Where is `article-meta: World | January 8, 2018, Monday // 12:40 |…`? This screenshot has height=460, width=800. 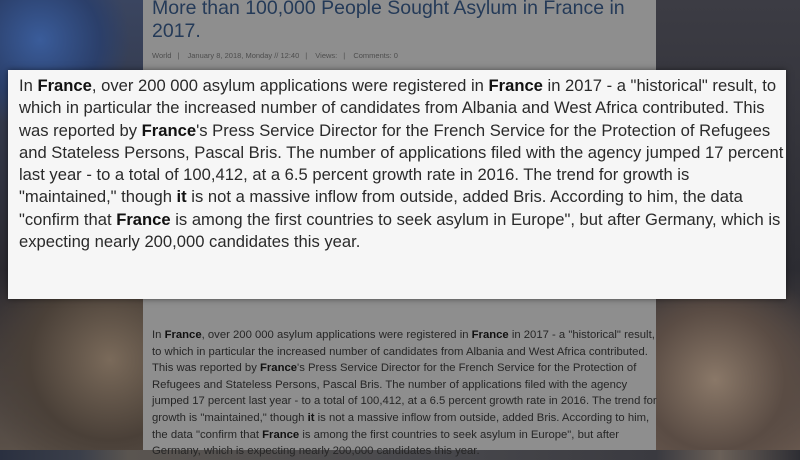 article-meta: World | January 8, 2018, Monday // 12:40 |… is located at coordinates (275, 55).